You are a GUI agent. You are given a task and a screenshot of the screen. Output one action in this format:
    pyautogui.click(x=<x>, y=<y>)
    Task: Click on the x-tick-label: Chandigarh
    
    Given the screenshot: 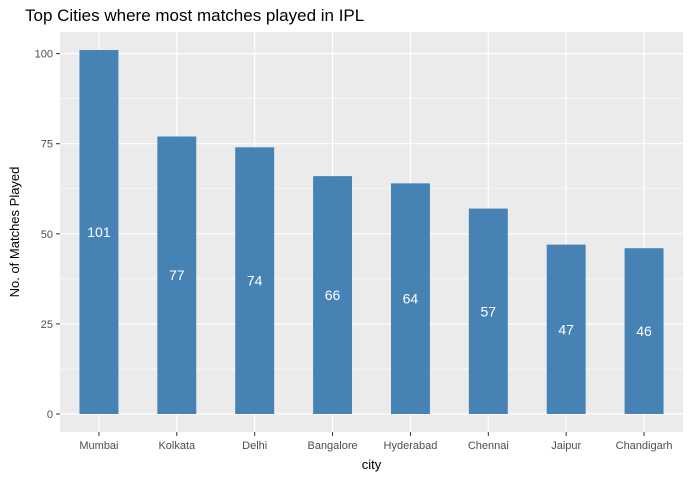 What is the action you would take?
    pyautogui.click(x=644, y=446)
    